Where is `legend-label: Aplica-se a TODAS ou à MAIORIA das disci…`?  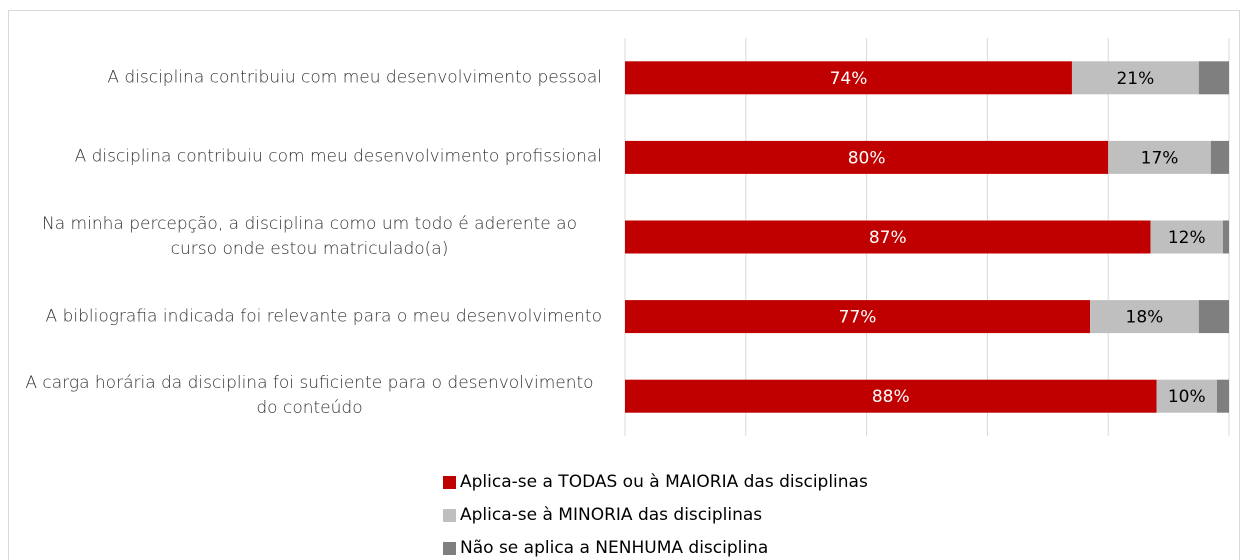
legend-label: Aplica-se a TODAS ou à MAIORIA das disci… is located at coordinates (664, 482).